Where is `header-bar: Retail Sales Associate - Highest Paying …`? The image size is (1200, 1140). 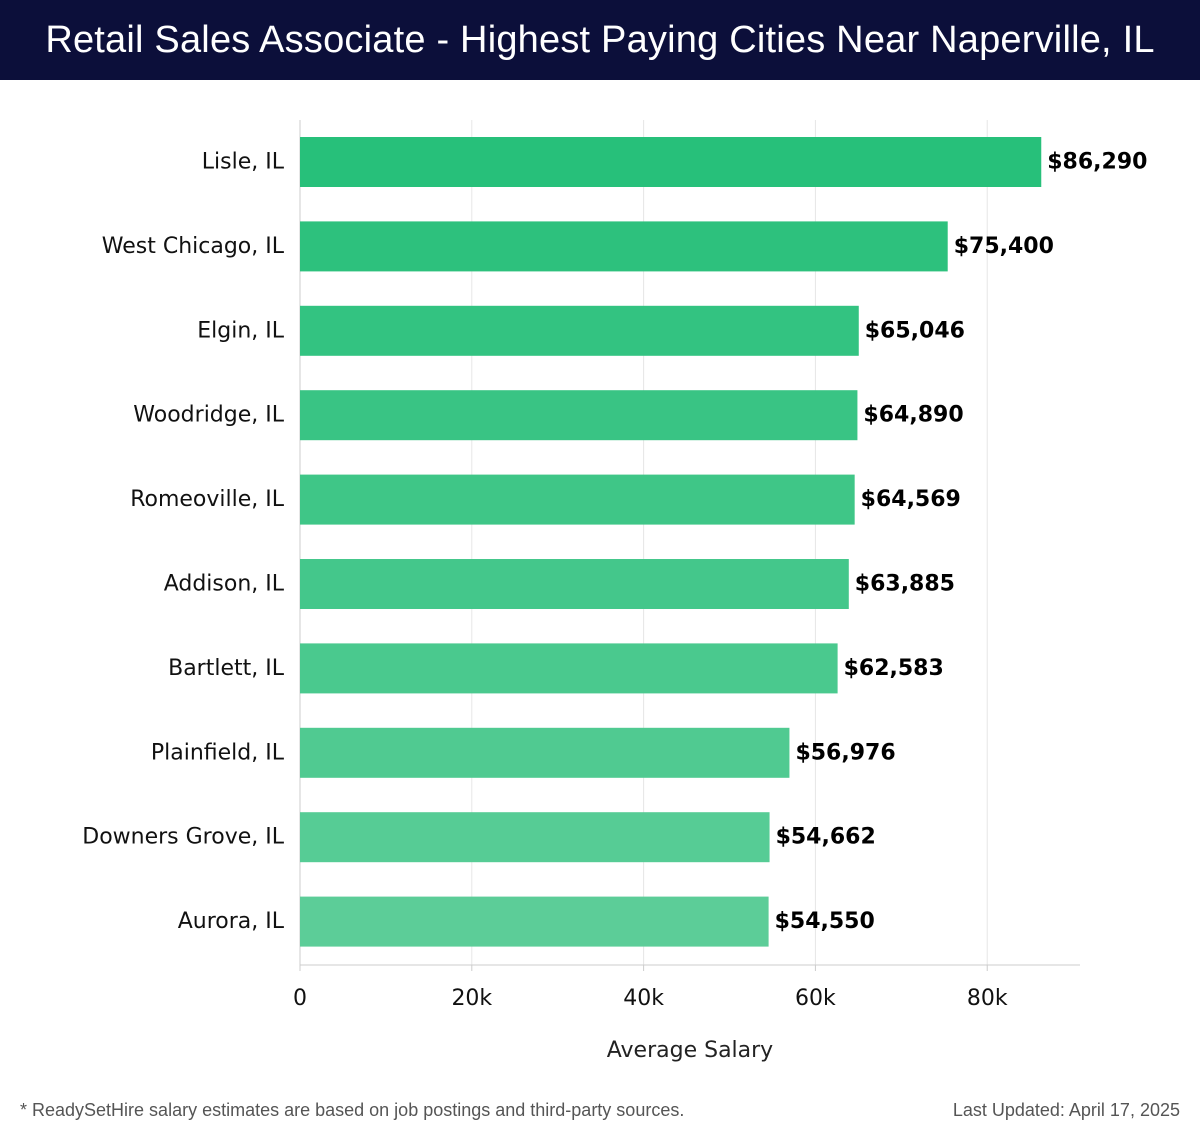
header-bar: Retail Sales Associate - Highest Paying … is located at coordinates (600, 40).